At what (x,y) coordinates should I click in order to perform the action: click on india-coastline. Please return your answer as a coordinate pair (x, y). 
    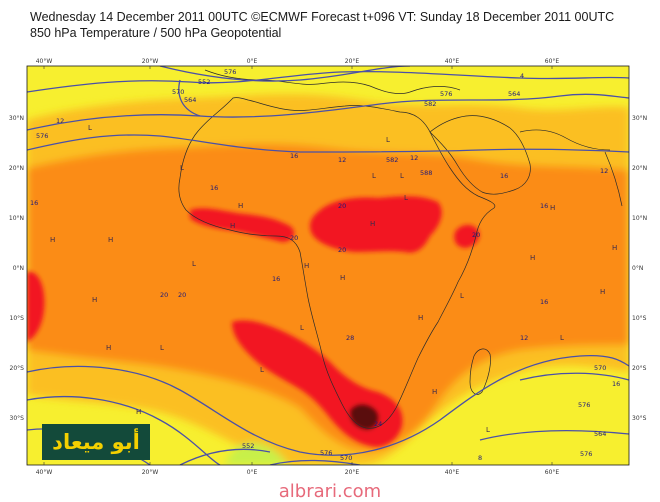
    Looking at the image, I should click on (613, 179).